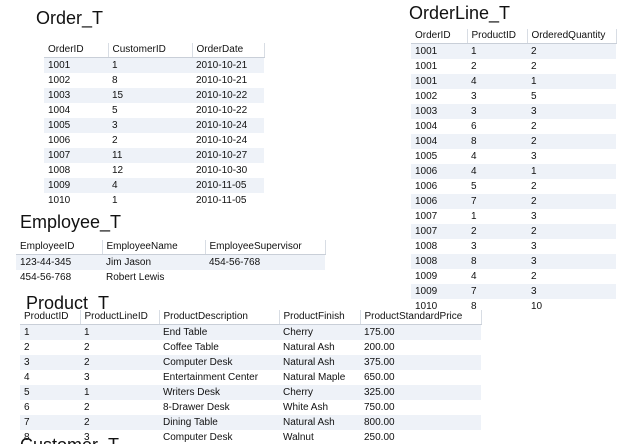  Describe the element at coordinates (571, 306) in the screenshot. I see `table-cell: 10` at that location.